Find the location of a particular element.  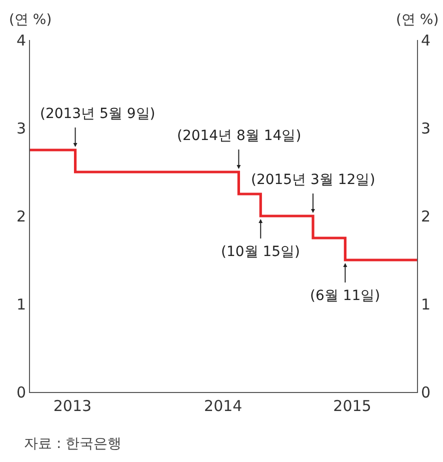

annotation: (2015년 3월 12일) is located at coordinates (313, 180).